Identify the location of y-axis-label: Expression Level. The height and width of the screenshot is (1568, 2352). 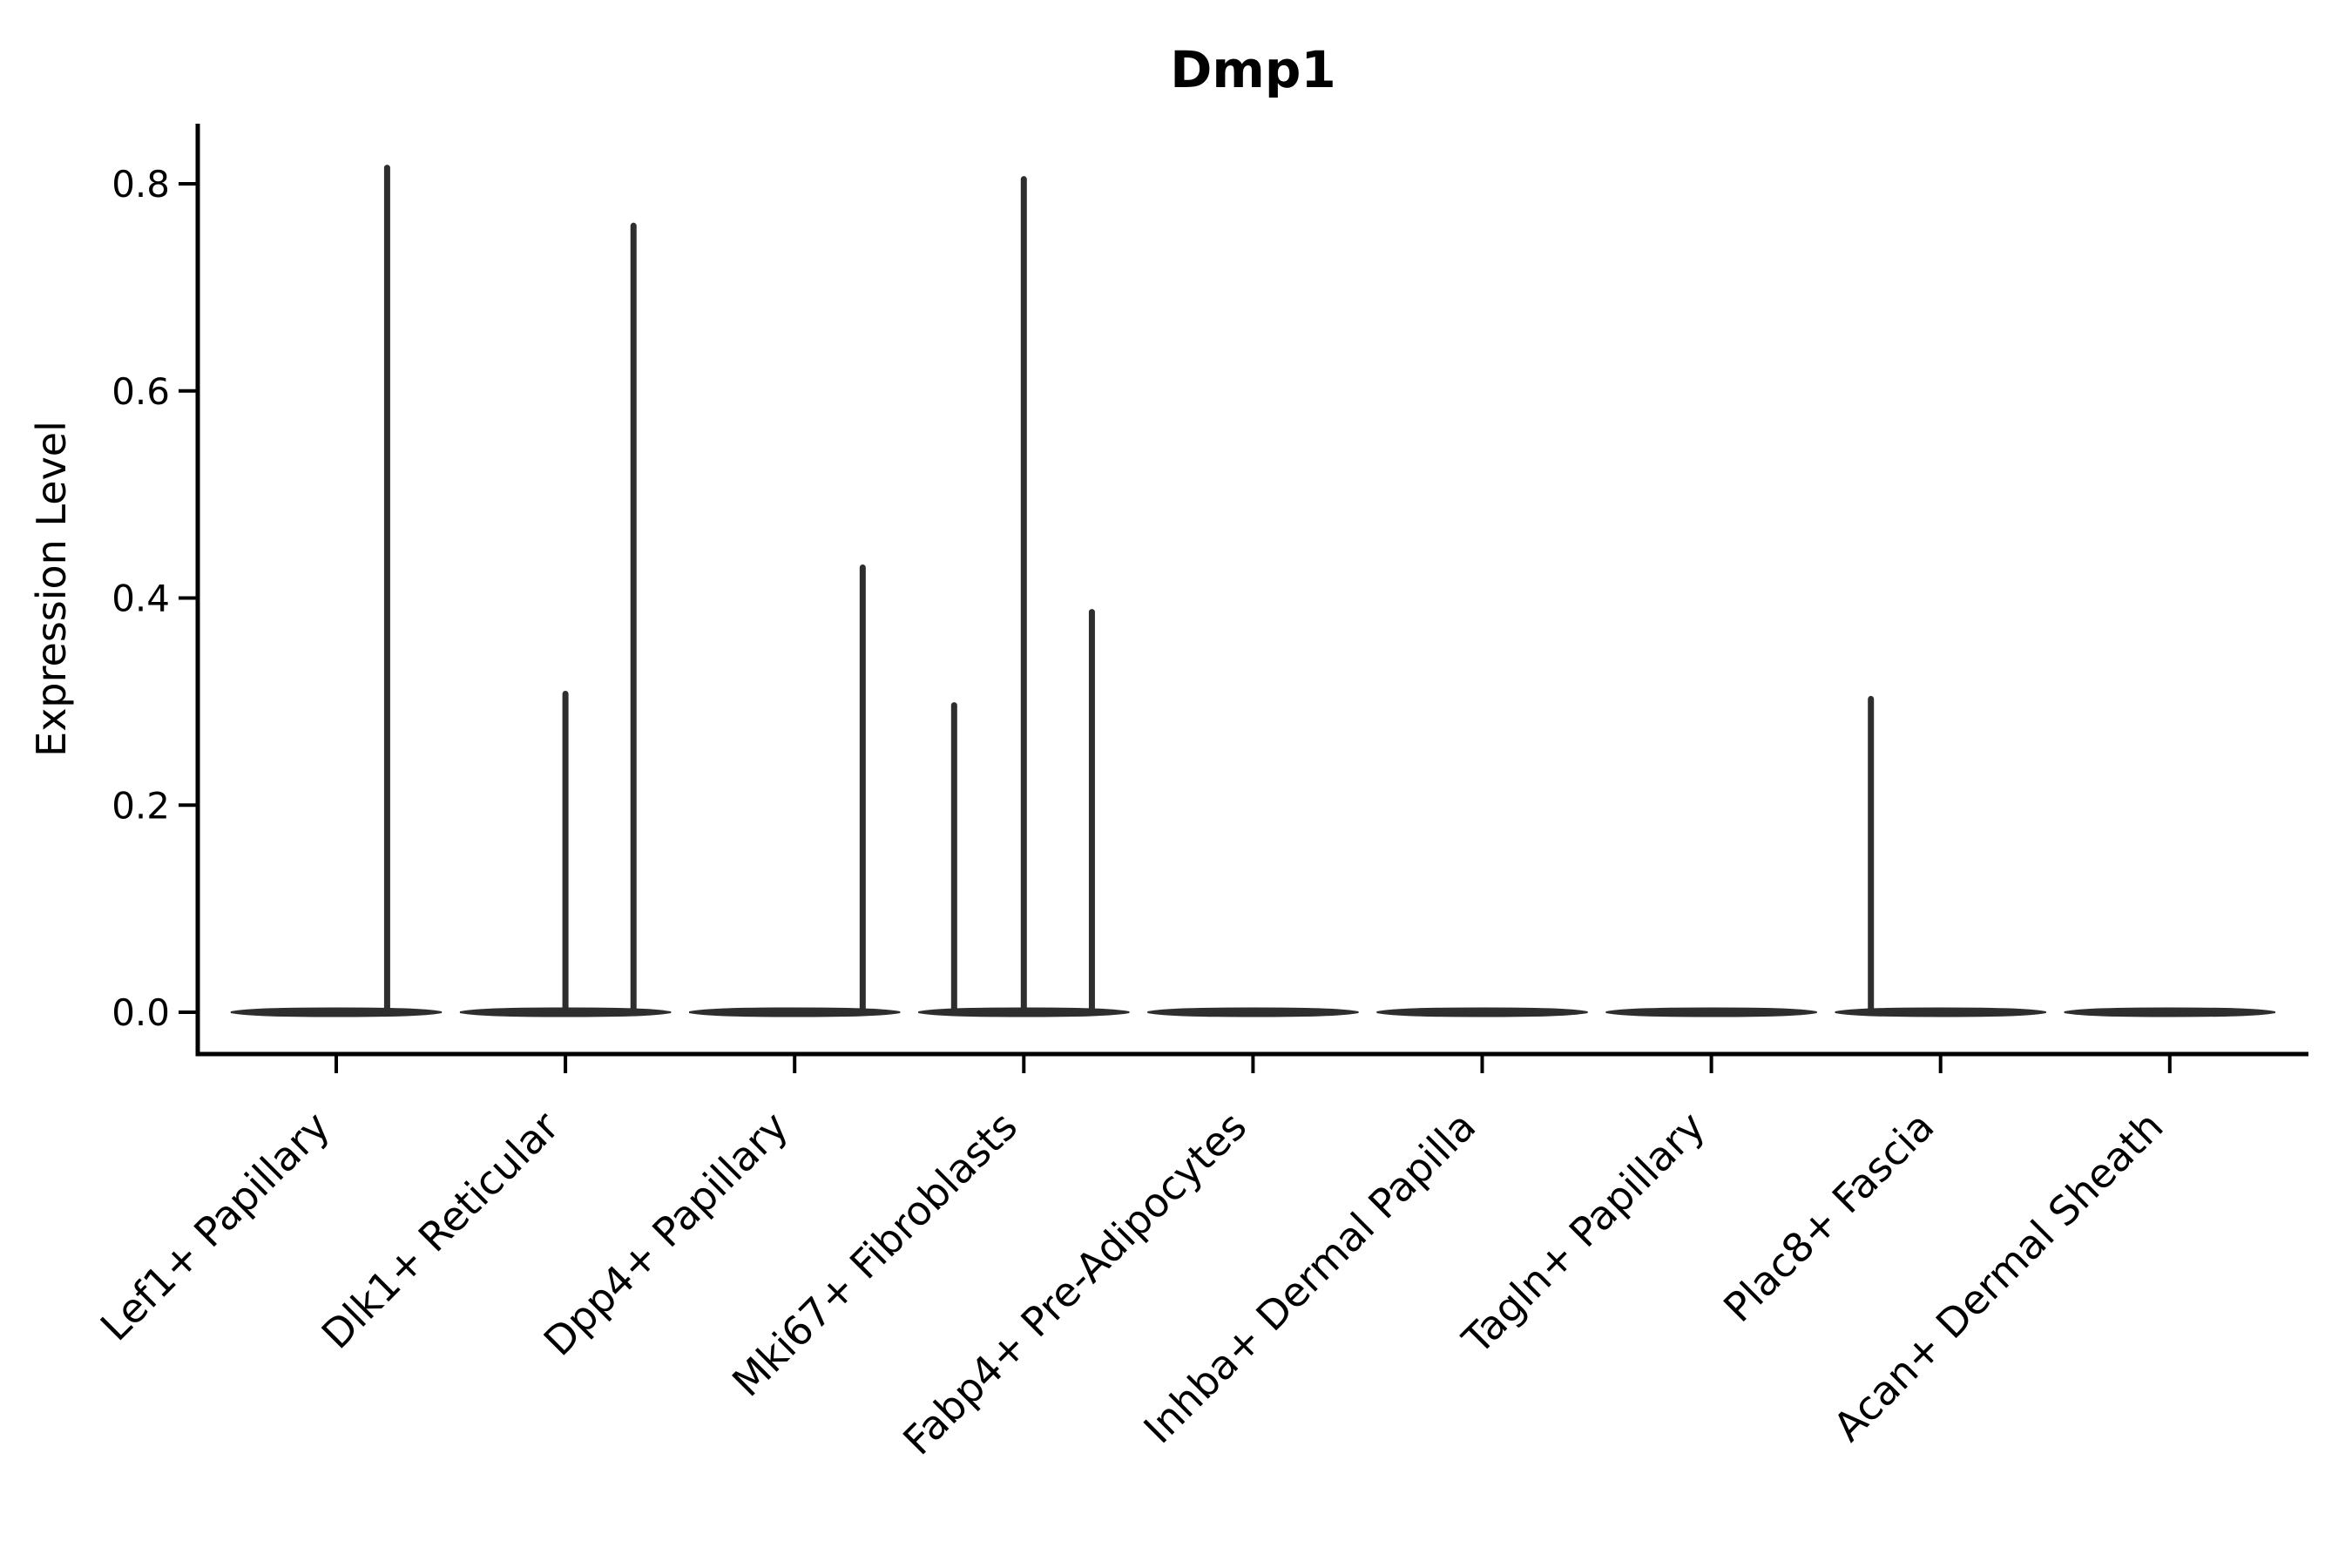
(52, 589).